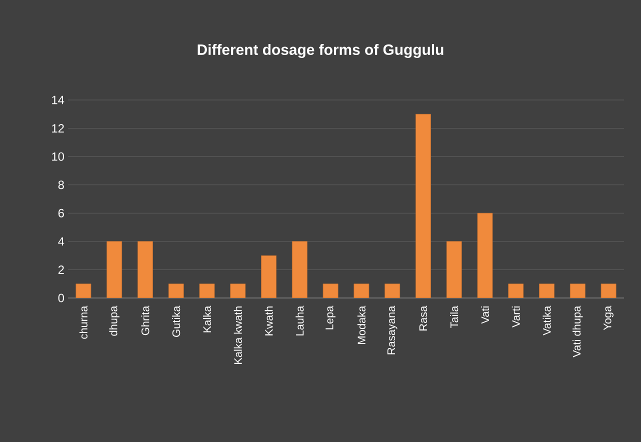 The height and width of the screenshot is (442, 641). What do you see at coordinates (577, 332) in the screenshot?
I see `x-tick-label: Vati dhupa` at bounding box center [577, 332].